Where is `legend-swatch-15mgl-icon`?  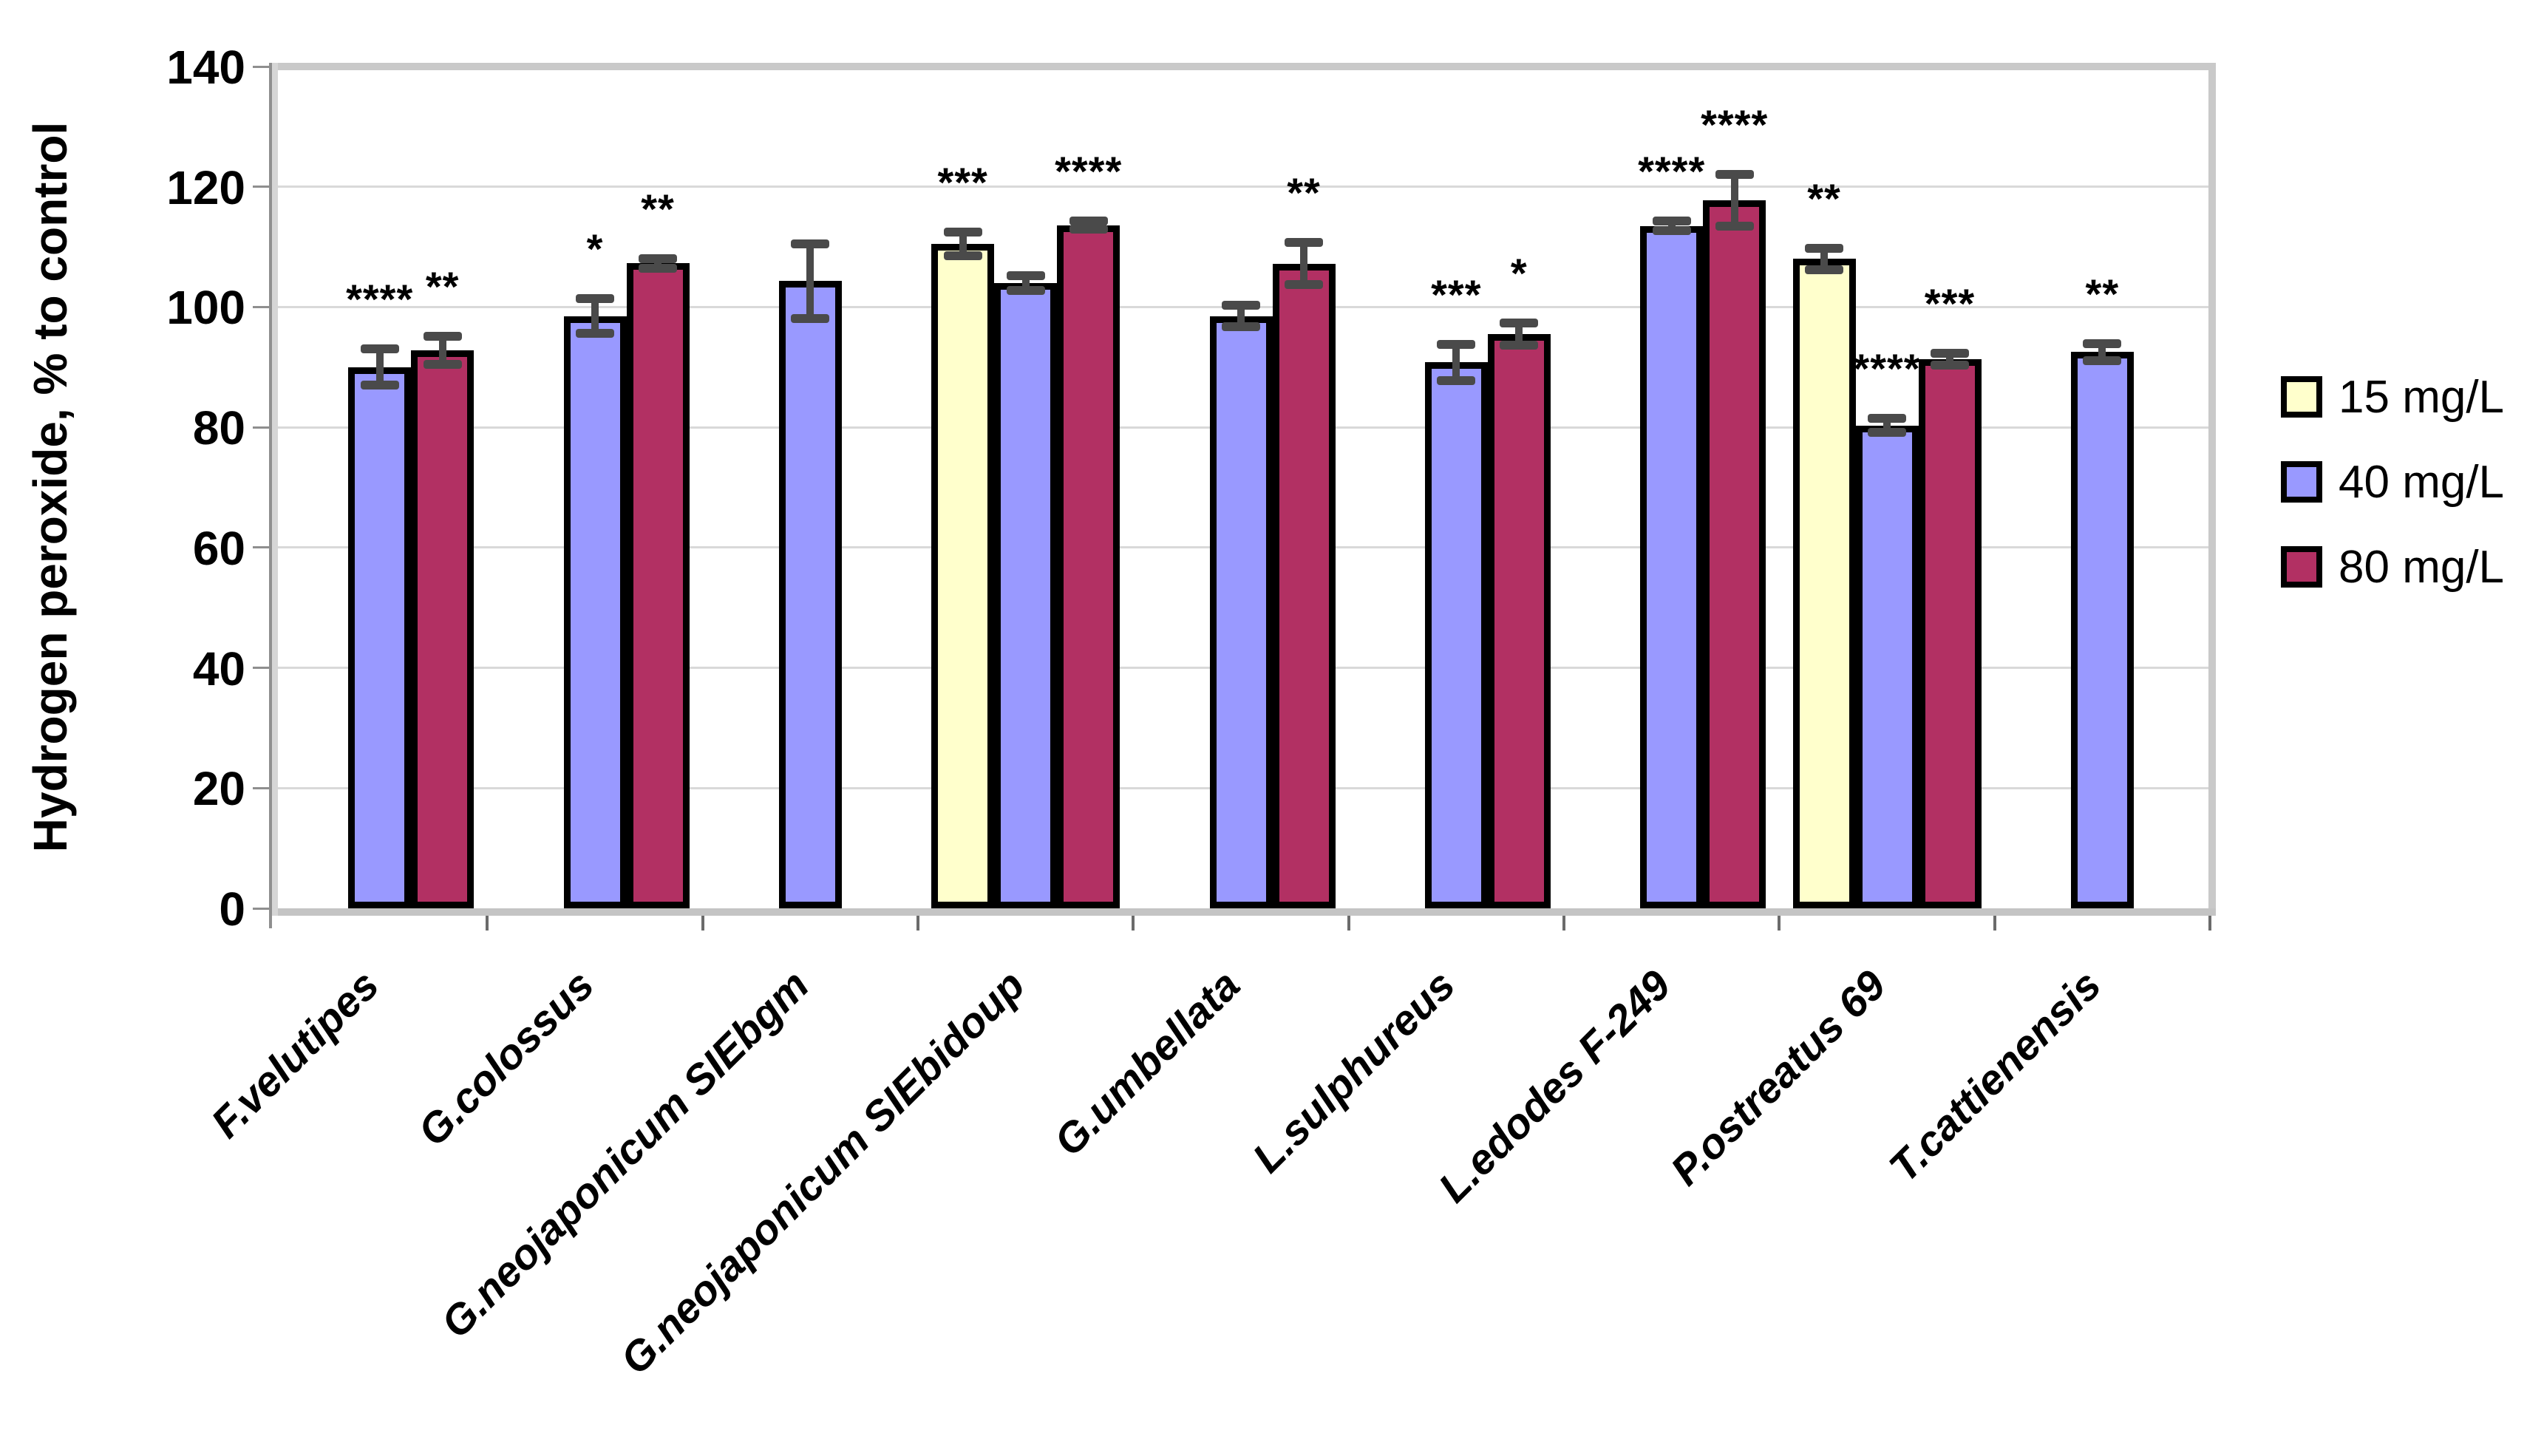 legend-swatch-15mgl-icon is located at coordinates (2301, 397).